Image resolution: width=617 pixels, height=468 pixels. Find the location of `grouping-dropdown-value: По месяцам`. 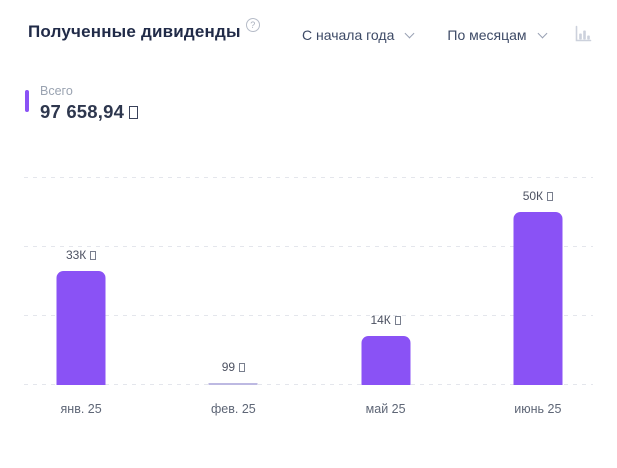

grouping-dropdown-value: По месяцам is located at coordinates (487, 35).